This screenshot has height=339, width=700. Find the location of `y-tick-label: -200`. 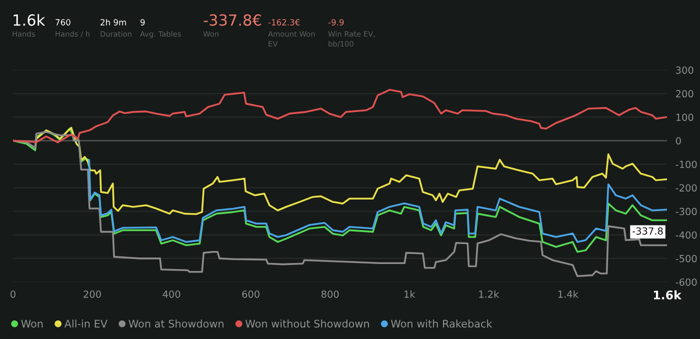

y-tick-label: -200 is located at coordinates (686, 188).